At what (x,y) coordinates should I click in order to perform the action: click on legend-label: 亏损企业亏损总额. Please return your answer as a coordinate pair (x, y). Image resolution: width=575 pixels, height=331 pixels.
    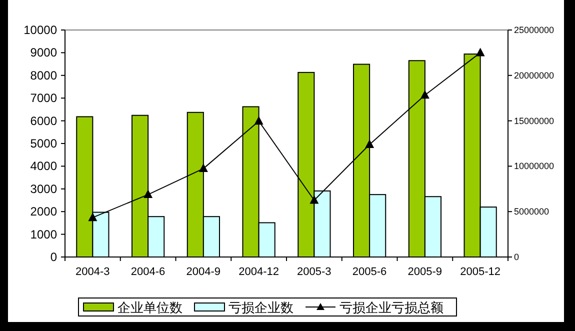
    Looking at the image, I should click on (392, 307).